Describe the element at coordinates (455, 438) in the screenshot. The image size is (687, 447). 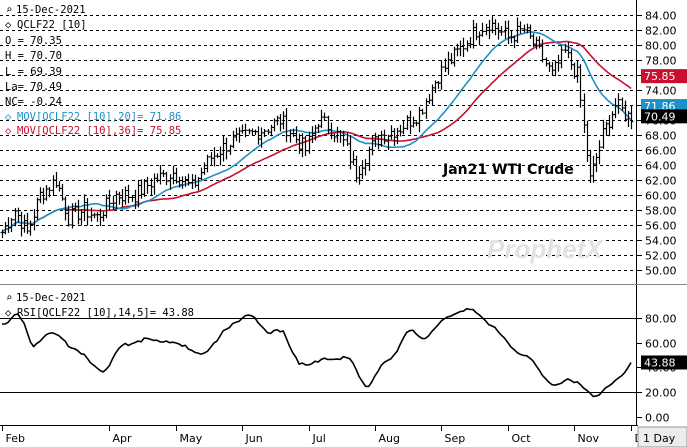
I see `x-tick-label: Sep` at that location.